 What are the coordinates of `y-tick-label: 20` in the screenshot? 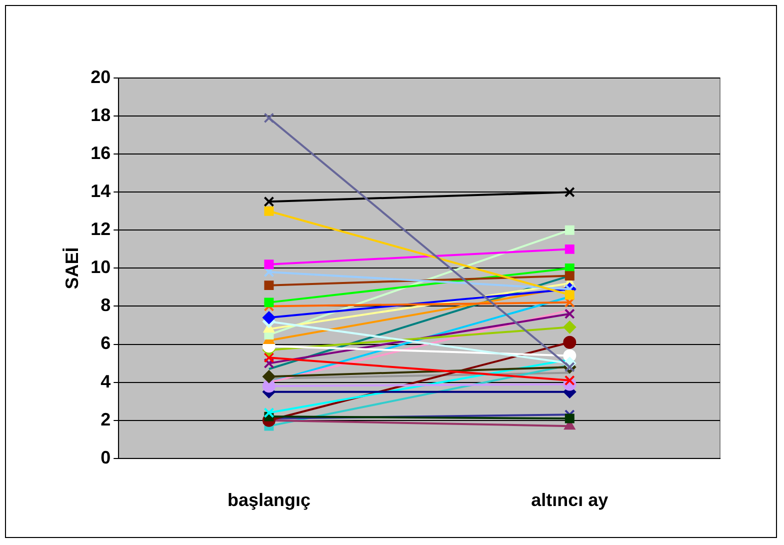 It's located at (100, 76).